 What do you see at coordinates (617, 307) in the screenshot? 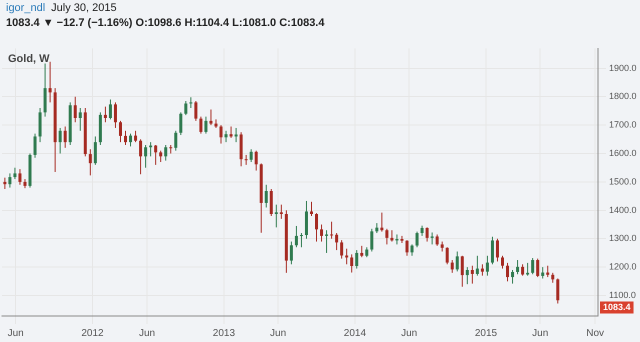
I see `text: 1083.4` at bounding box center [617, 307].